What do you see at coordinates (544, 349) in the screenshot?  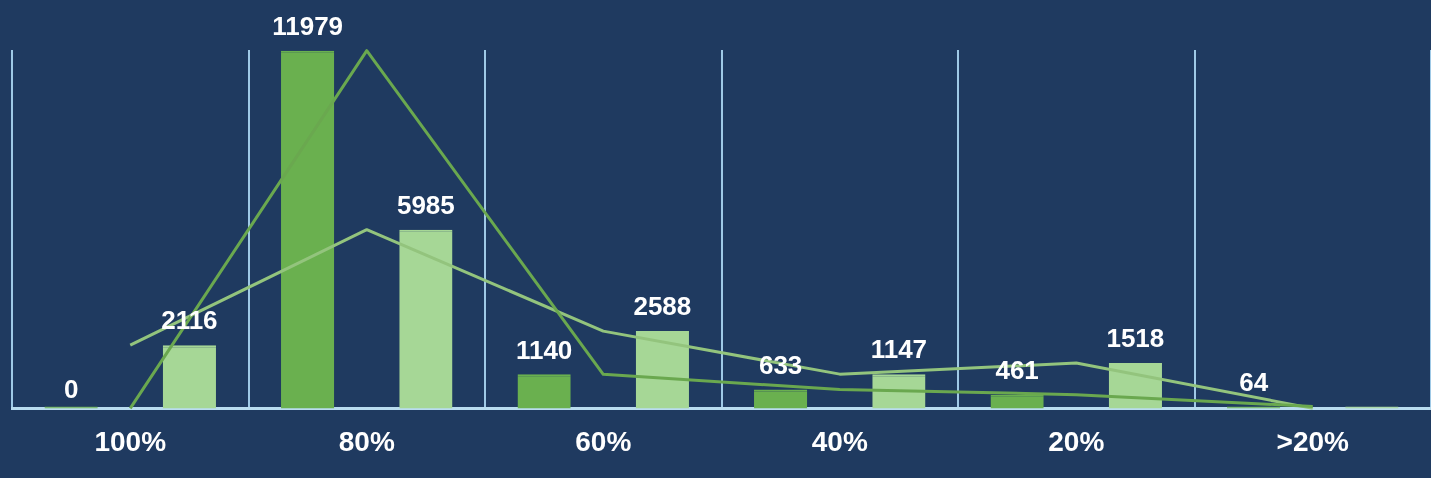 I see `data-label: 1140` at bounding box center [544, 349].